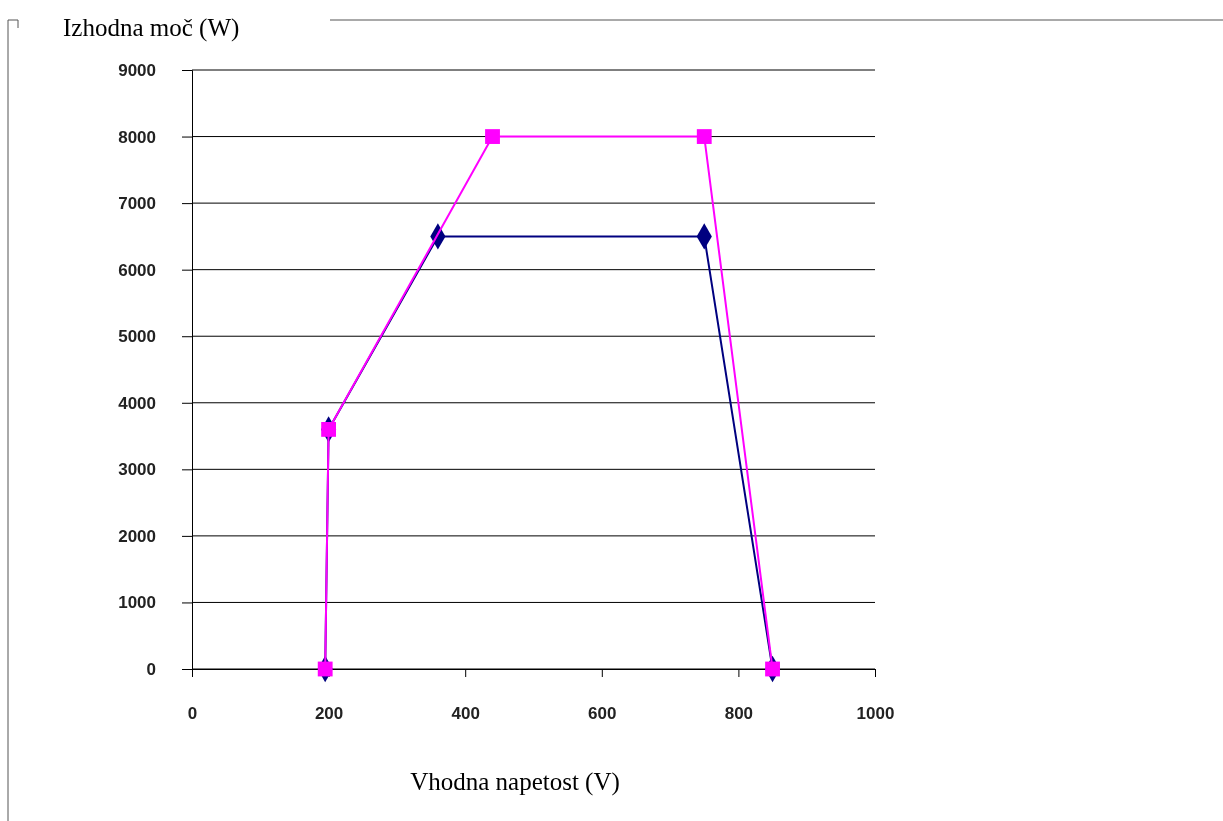 The width and height of the screenshot is (1223, 821). Describe the element at coordinates (137, 536) in the screenshot. I see `y-tick-label: 2000` at that location.